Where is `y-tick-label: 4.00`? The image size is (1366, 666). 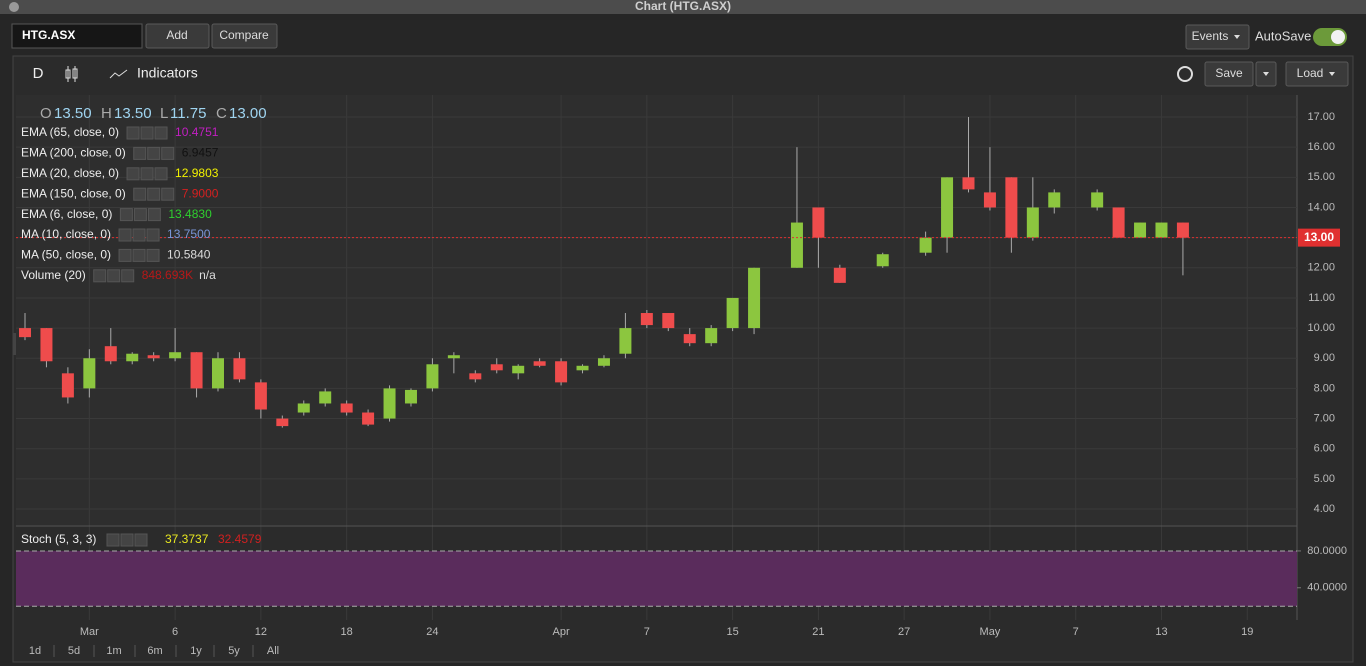 y-tick-label: 4.00 is located at coordinates (1324, 509).